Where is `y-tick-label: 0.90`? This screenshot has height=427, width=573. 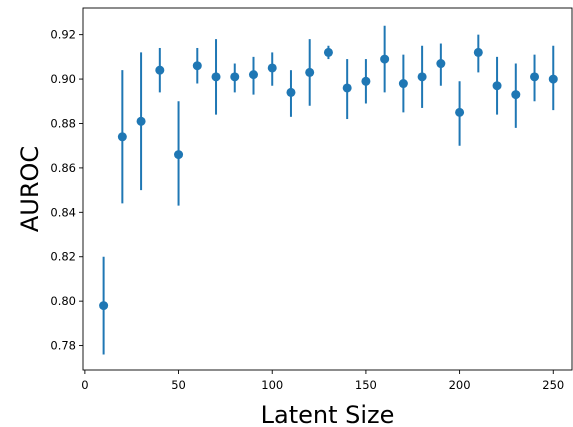
y-tick-label: 0.90 is located at coordinates (63, 79).